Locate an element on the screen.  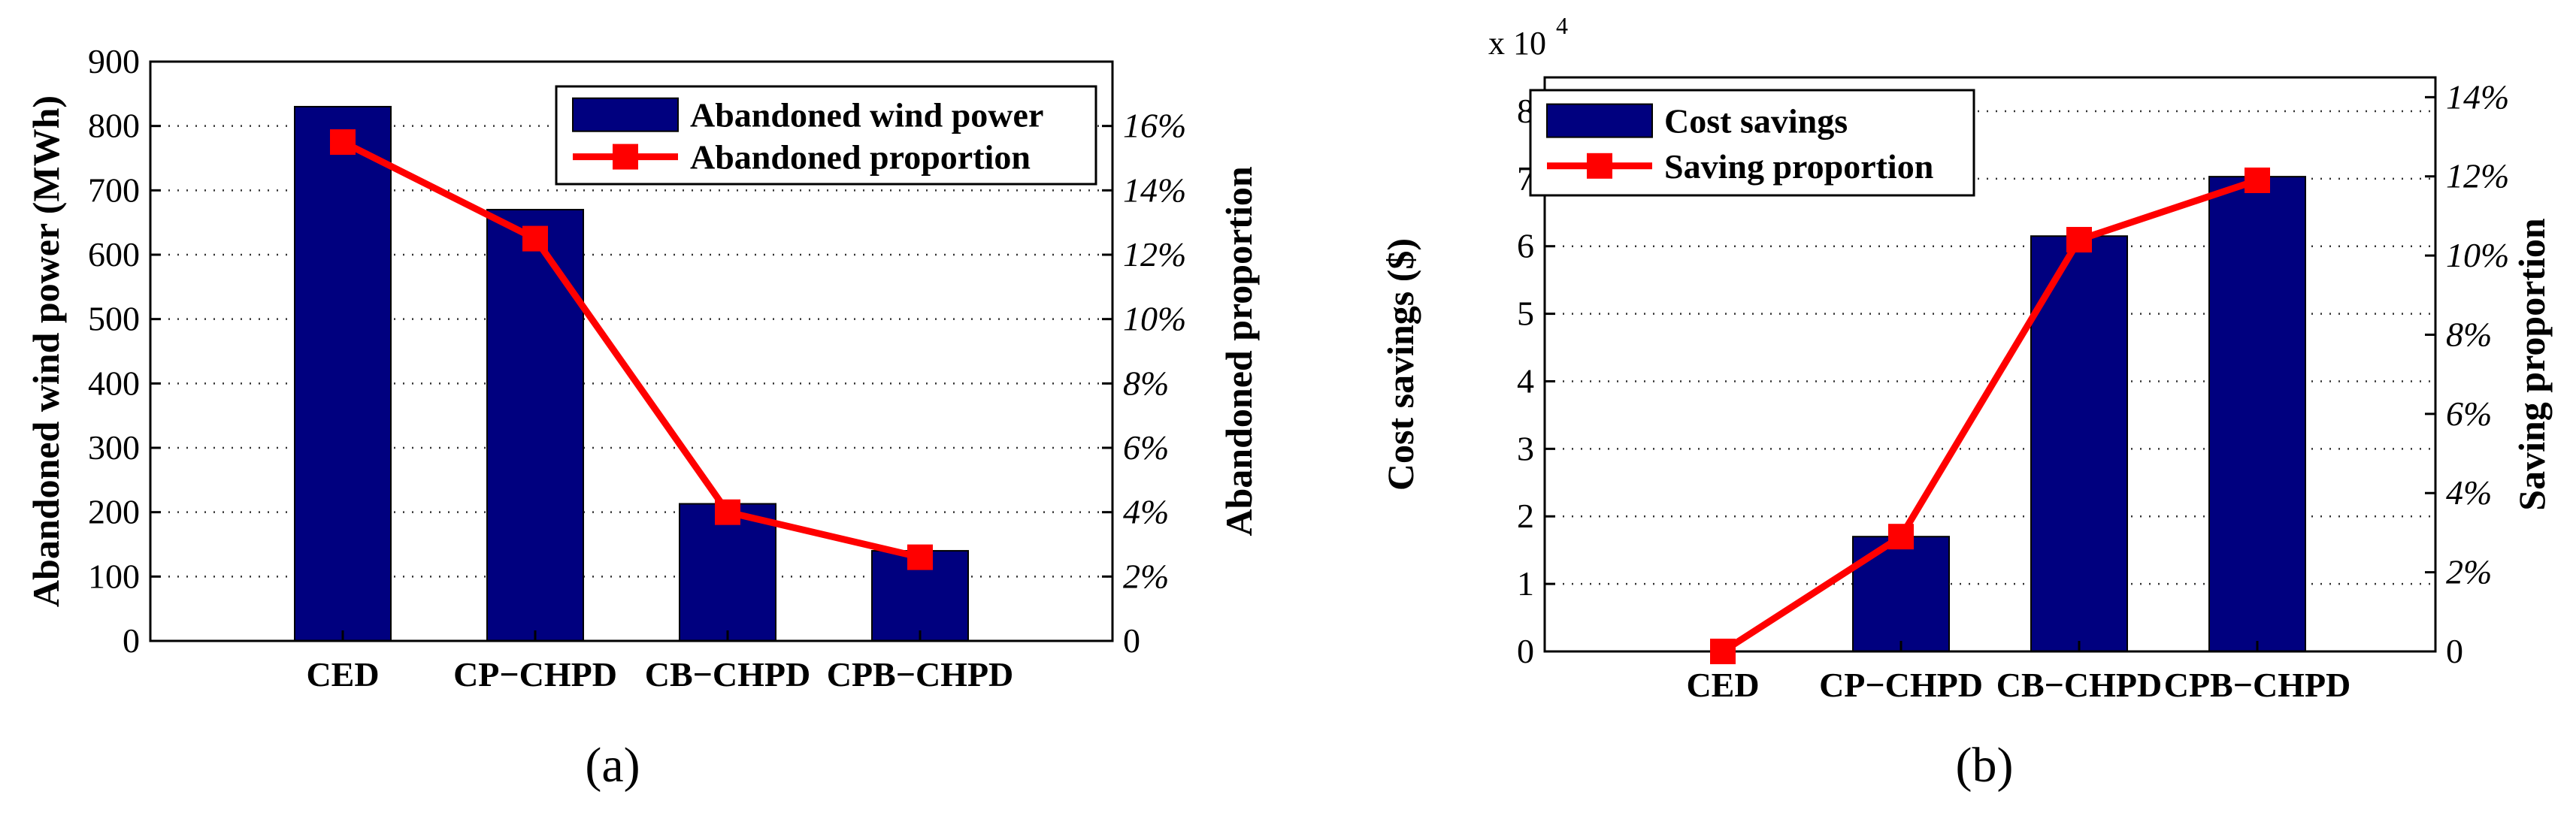
y-axis-label-left: Abandoned wind power (MWh) is located at coordinates (46, 351).